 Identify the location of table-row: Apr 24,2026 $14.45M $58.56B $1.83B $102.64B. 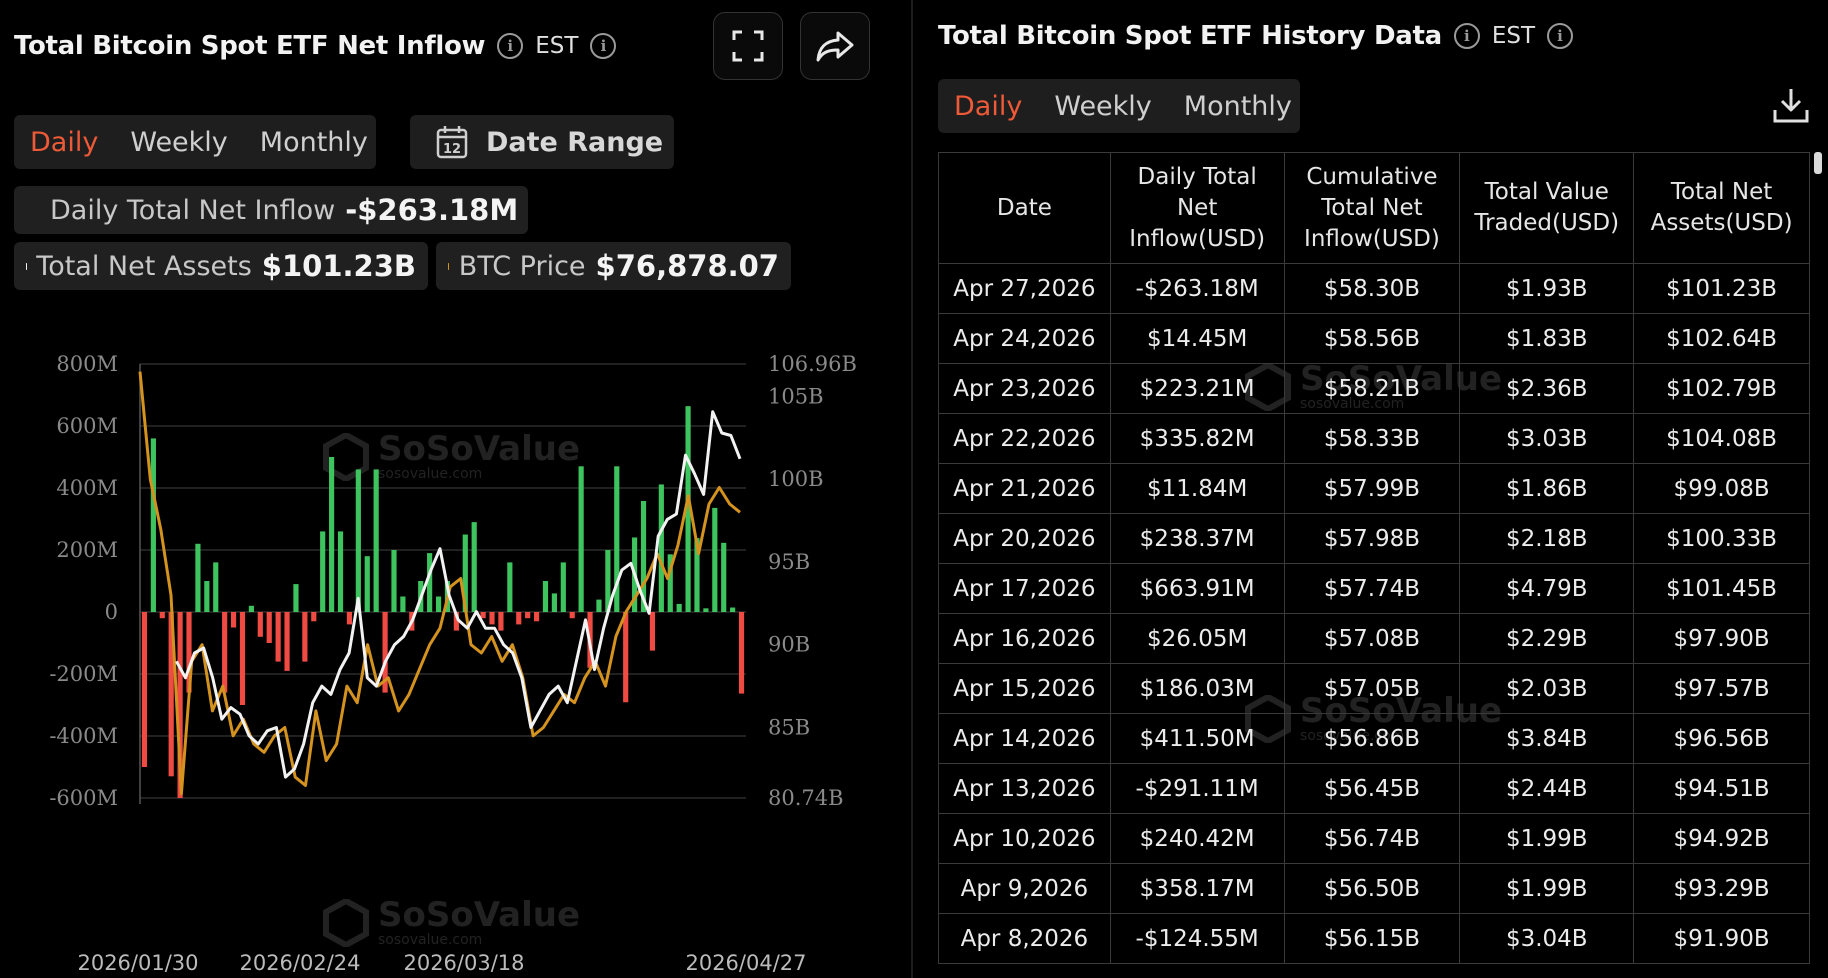
(1374, 338).